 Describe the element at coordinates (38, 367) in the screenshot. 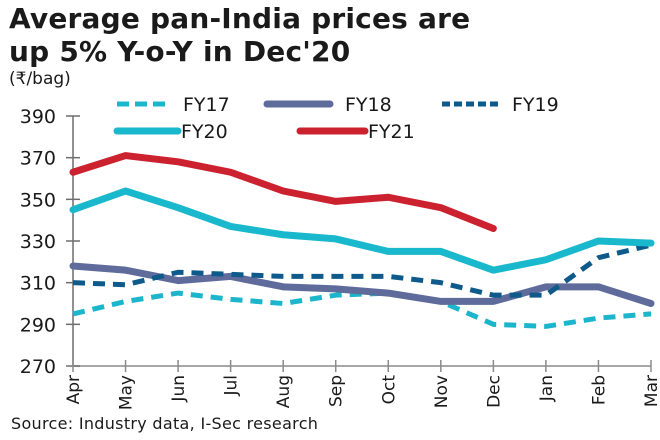

I see `y-tick-label: 270` at that location.